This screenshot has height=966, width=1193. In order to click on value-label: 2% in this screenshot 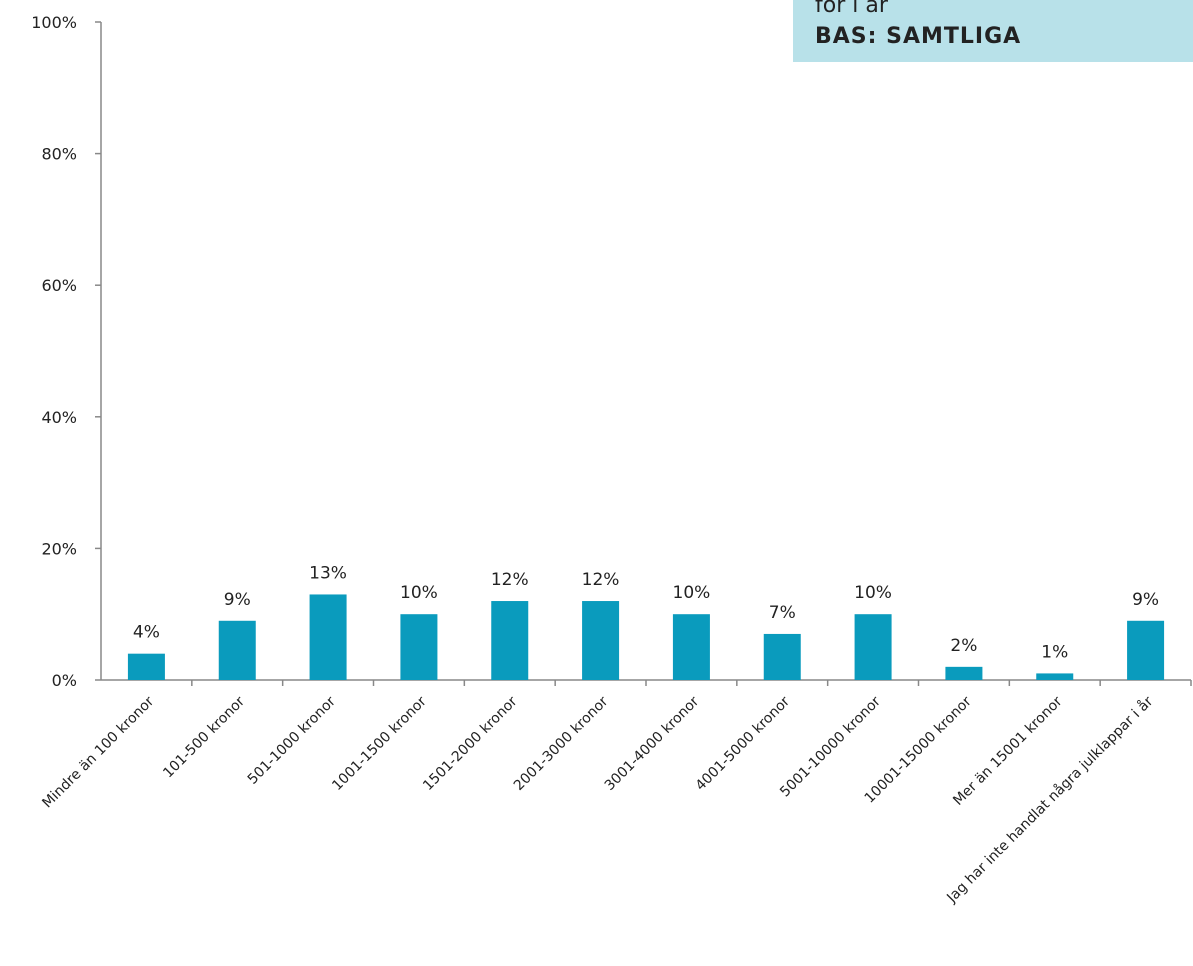, I will do `click(963, 646)`.